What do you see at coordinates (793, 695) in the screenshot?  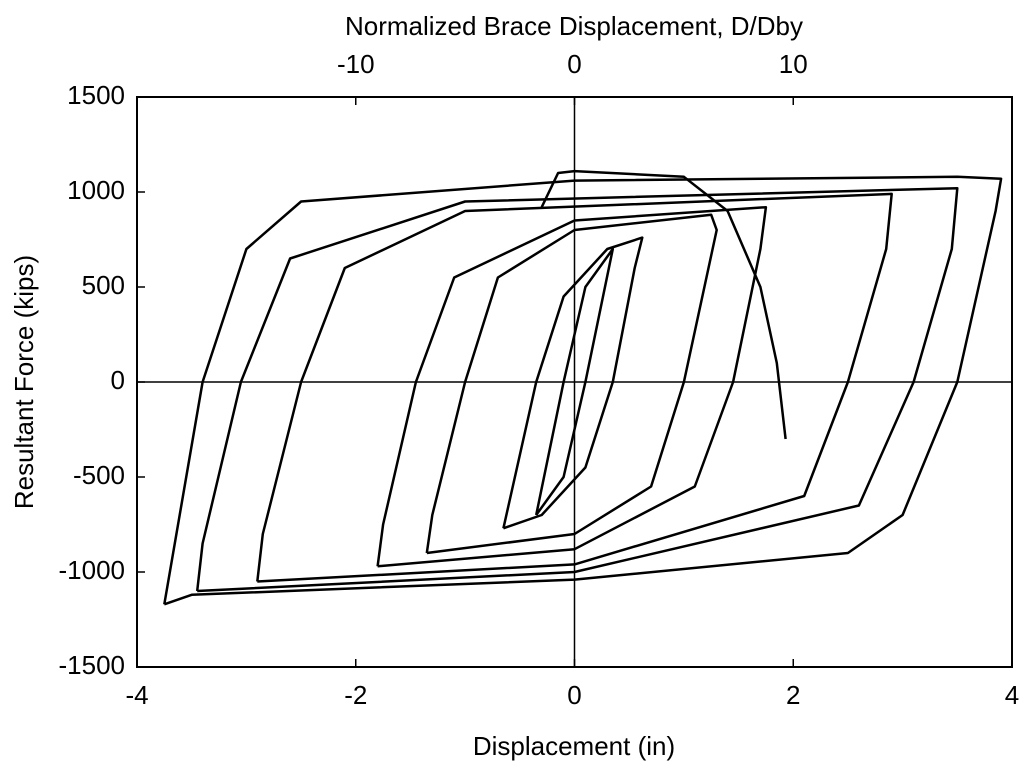 I see `x-tick-label: 2` at bounding box center [793, 695].